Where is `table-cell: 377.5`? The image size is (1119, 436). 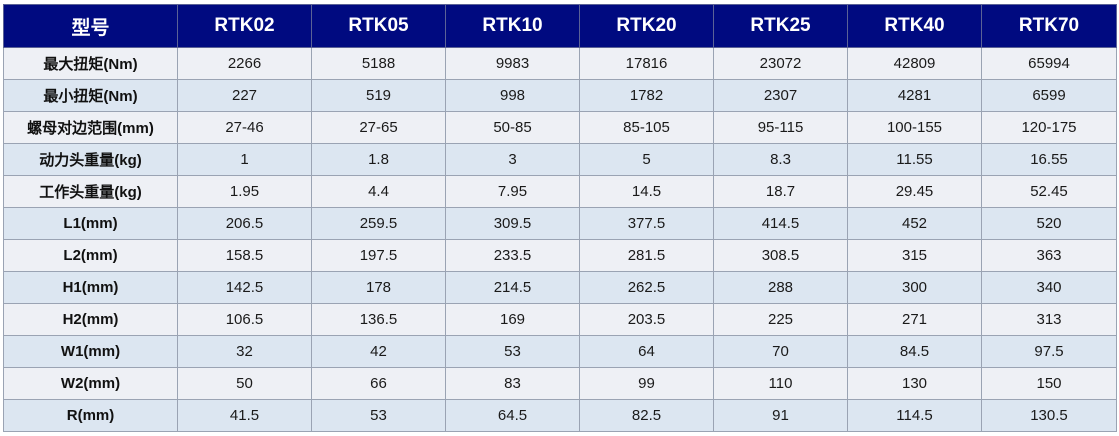 table-cell: 377.5 is located at coordinates (646, 223).